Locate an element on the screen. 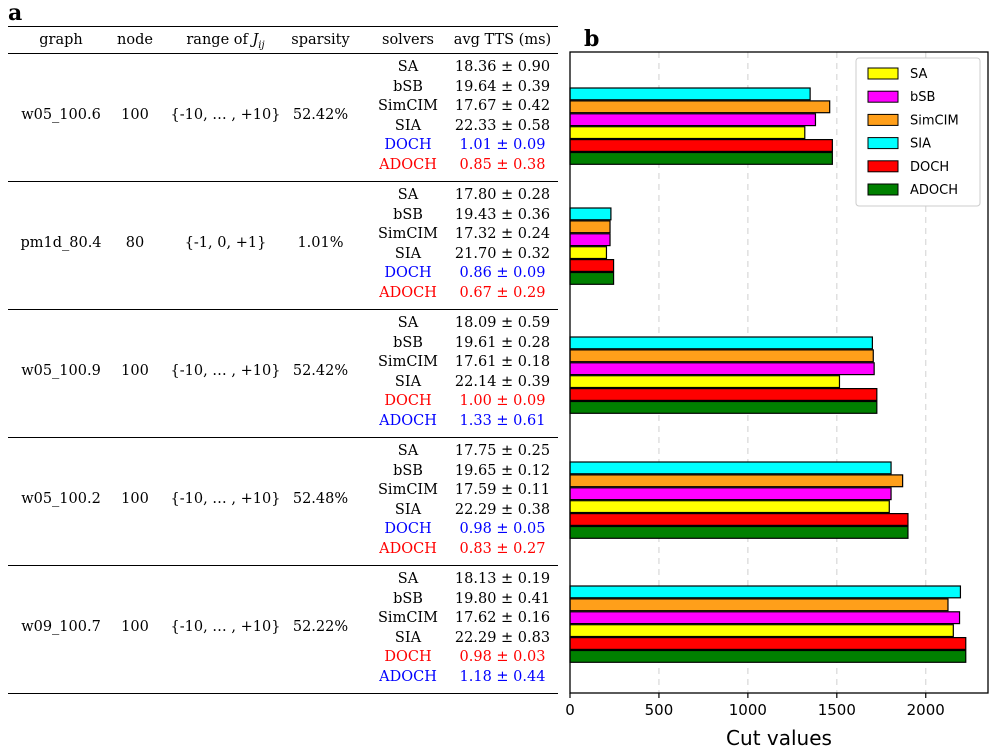 The image size is (996, 752). tts-value: 0.98 ± 0.05 is located at coordinates (502, 529).